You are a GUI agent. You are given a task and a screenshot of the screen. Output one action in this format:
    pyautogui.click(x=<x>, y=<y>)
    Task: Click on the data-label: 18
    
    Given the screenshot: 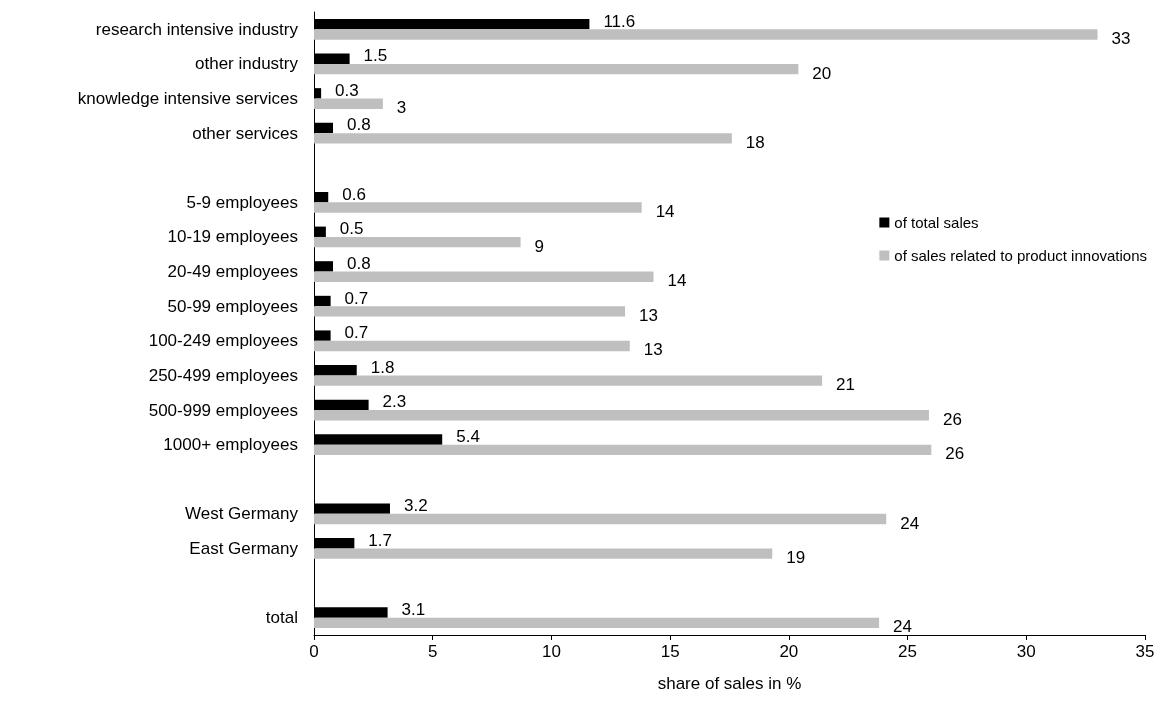 What is the action you would take?
    pyautogui.click(x=755, y=142)
    